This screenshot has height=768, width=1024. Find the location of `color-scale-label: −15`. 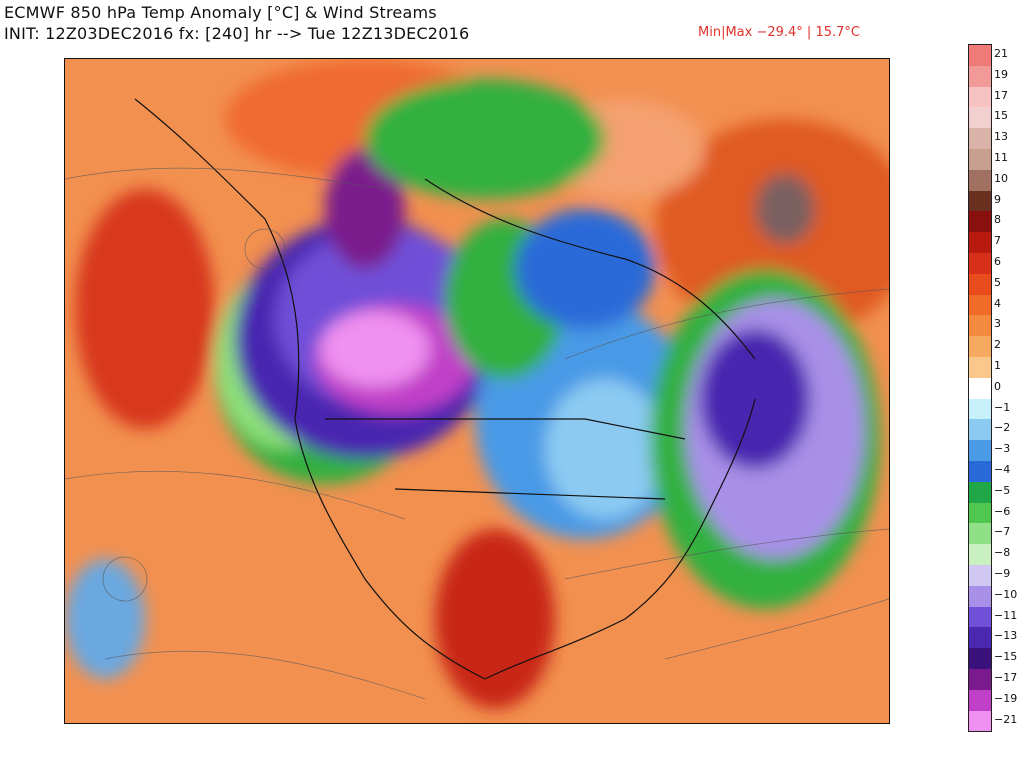

color-scale-label: −15 is located at coordinates (1006, 657).